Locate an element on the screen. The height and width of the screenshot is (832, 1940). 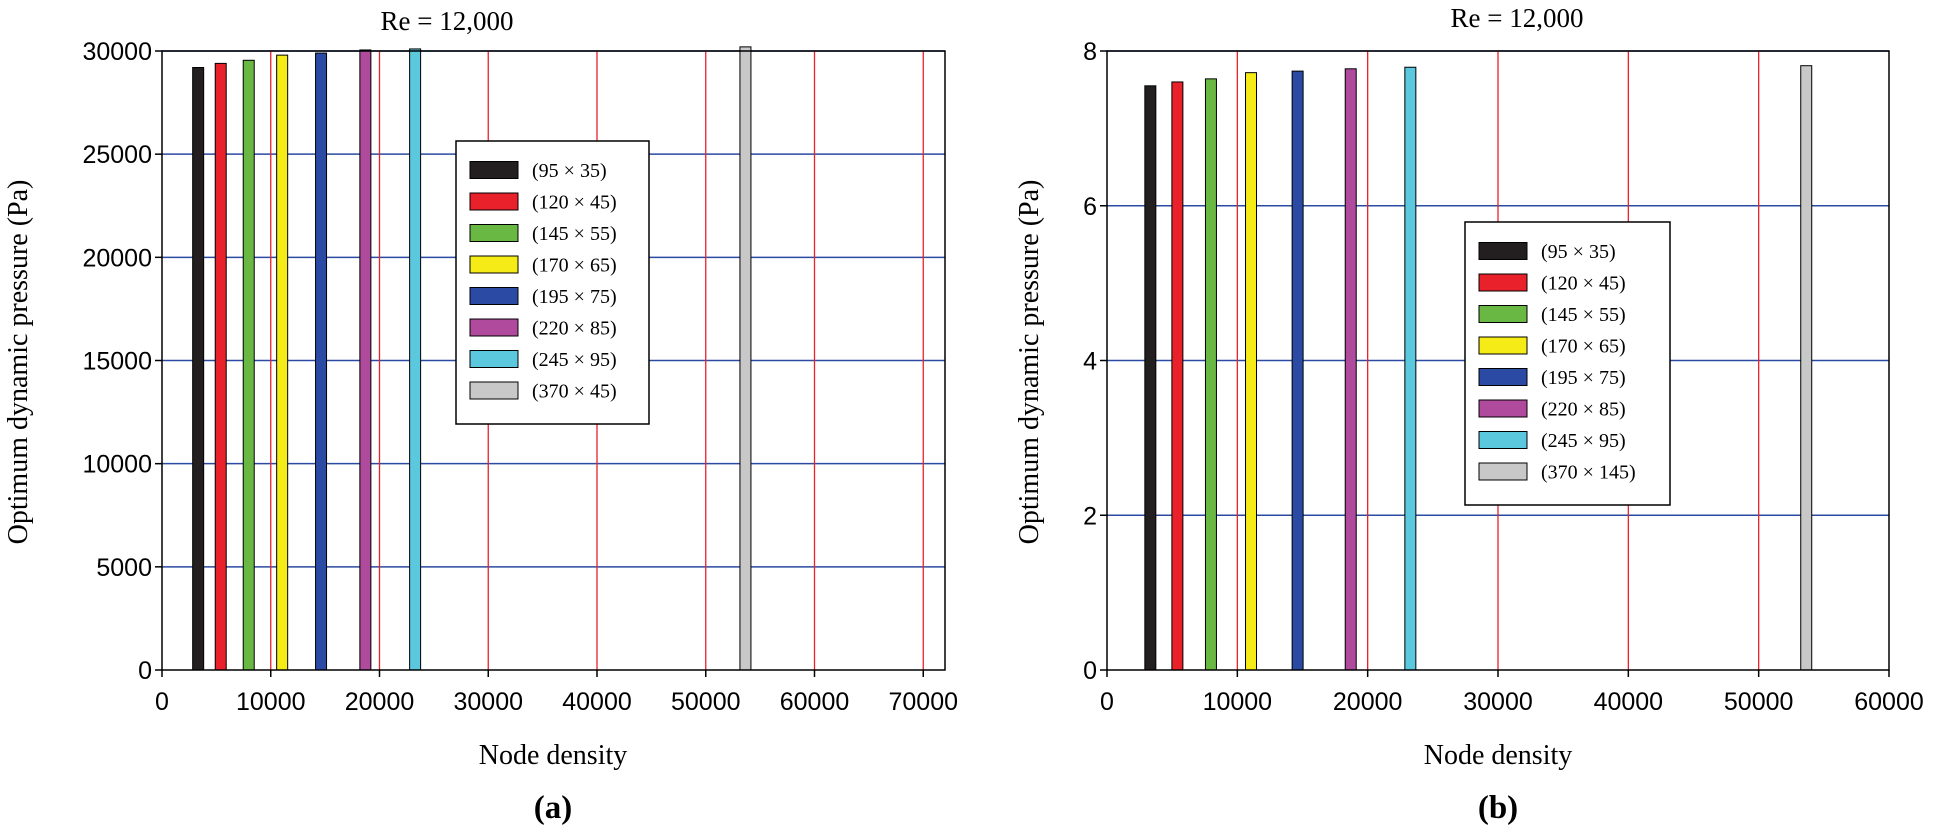
chart-b-x-tick-label: 40000 is located at coordinates (1629, 702).